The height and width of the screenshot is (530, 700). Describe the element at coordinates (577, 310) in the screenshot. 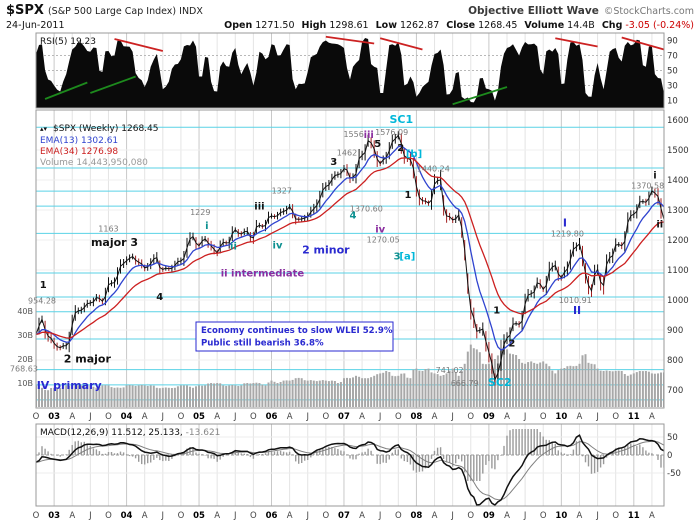

I see `wave-annotation: II` at that location.